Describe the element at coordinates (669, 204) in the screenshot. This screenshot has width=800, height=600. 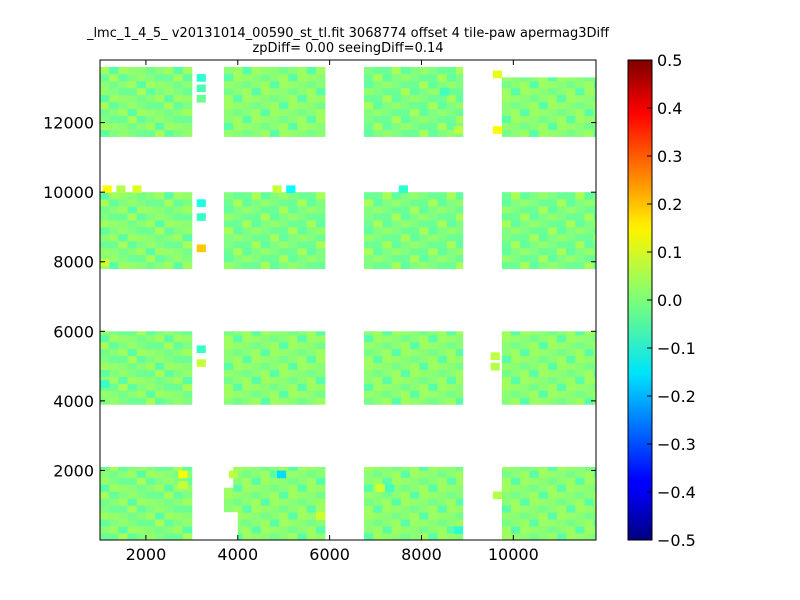
I see `colorbar-tick-label: 0.2` at that location.